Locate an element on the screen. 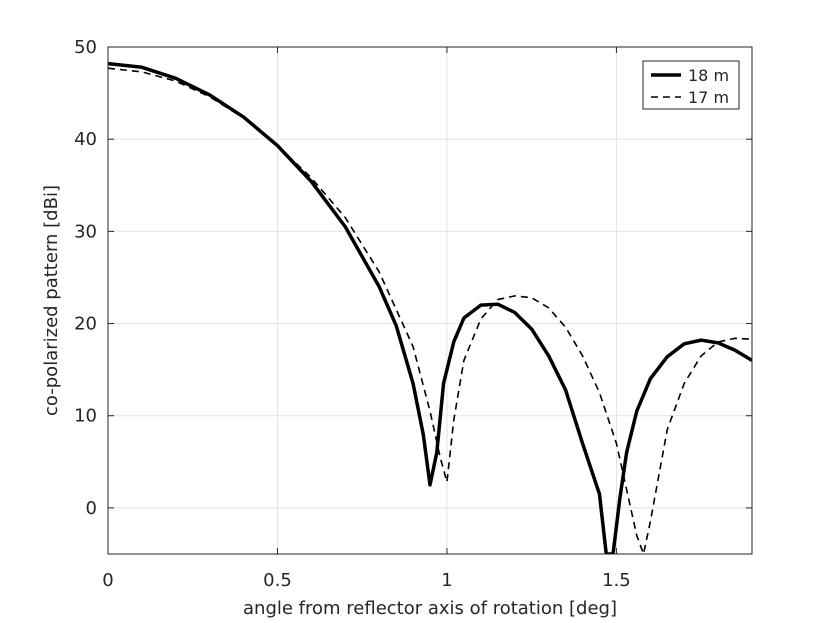 The image size is (830, 623). y-axis-label: co-polarized pattern [dBi] is located at coordinates (51, 300).